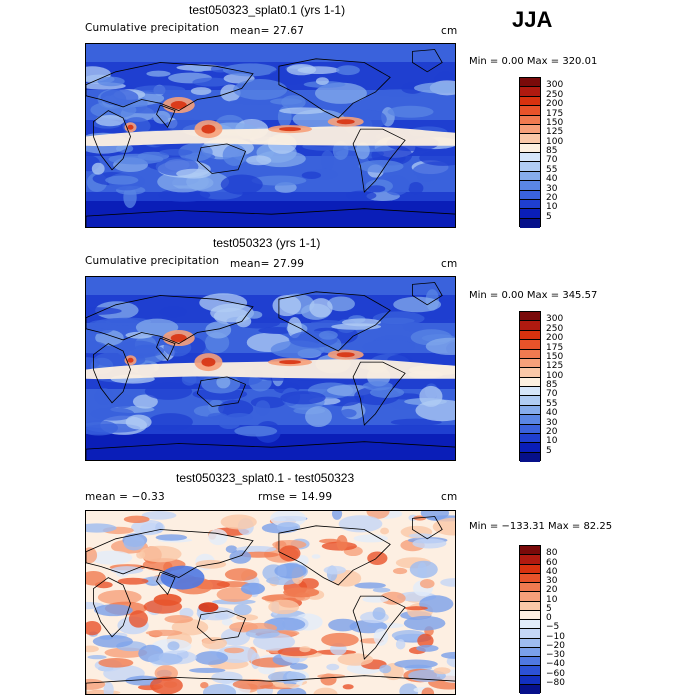  I want to click on colorbar-tick-label: 300, so click(555, 85).